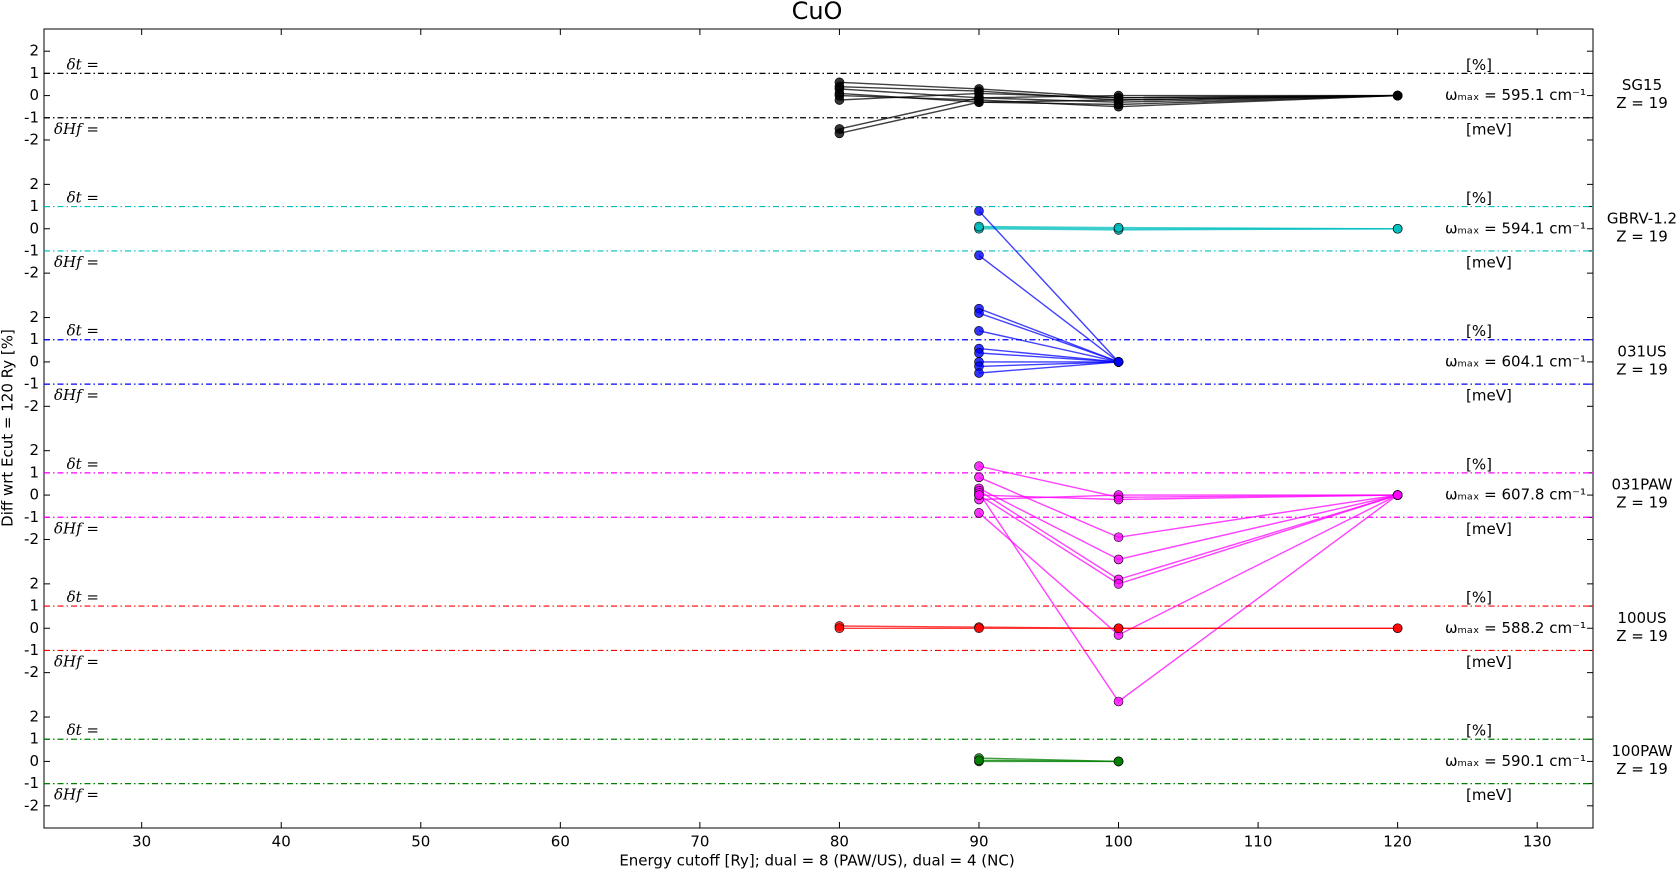 The image size is (1680, 870). I want to click on omega-label: ωₘₐₓ = 595.1 cm⁻¹, so click(1515, 95).